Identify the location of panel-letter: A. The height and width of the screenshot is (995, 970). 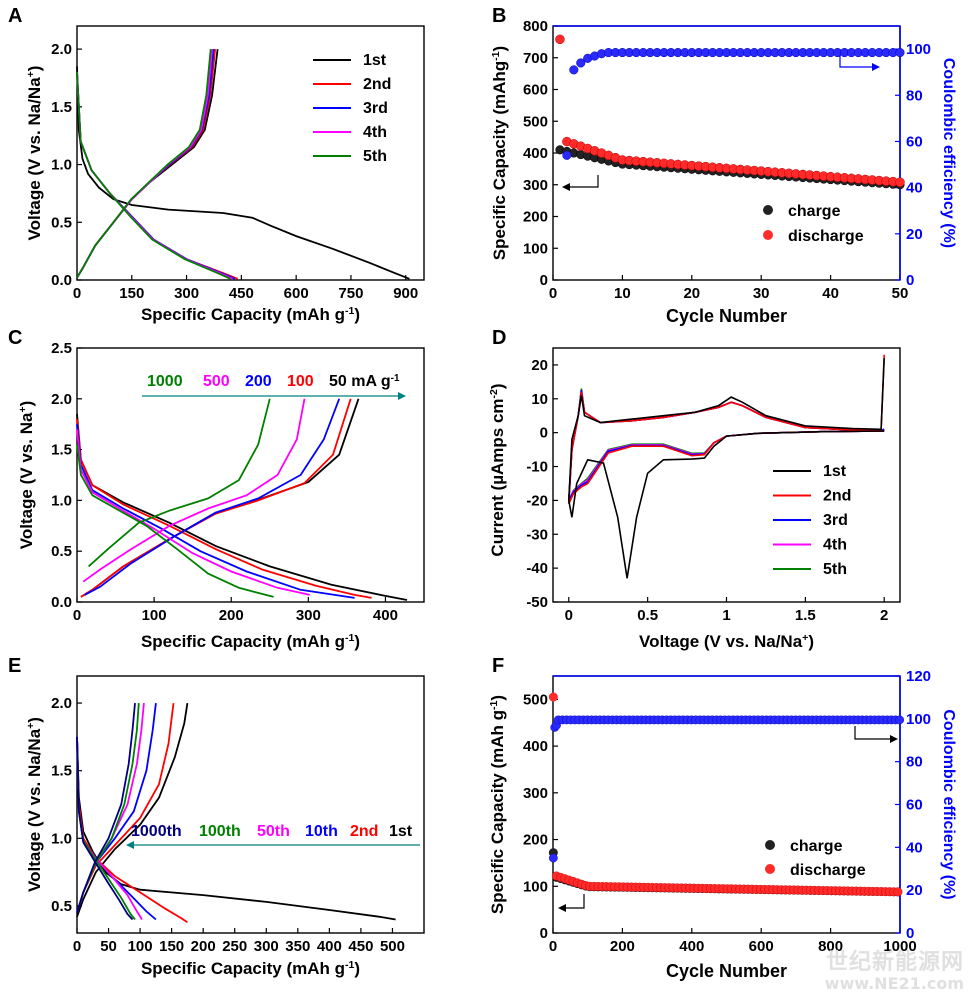
(15, 16).